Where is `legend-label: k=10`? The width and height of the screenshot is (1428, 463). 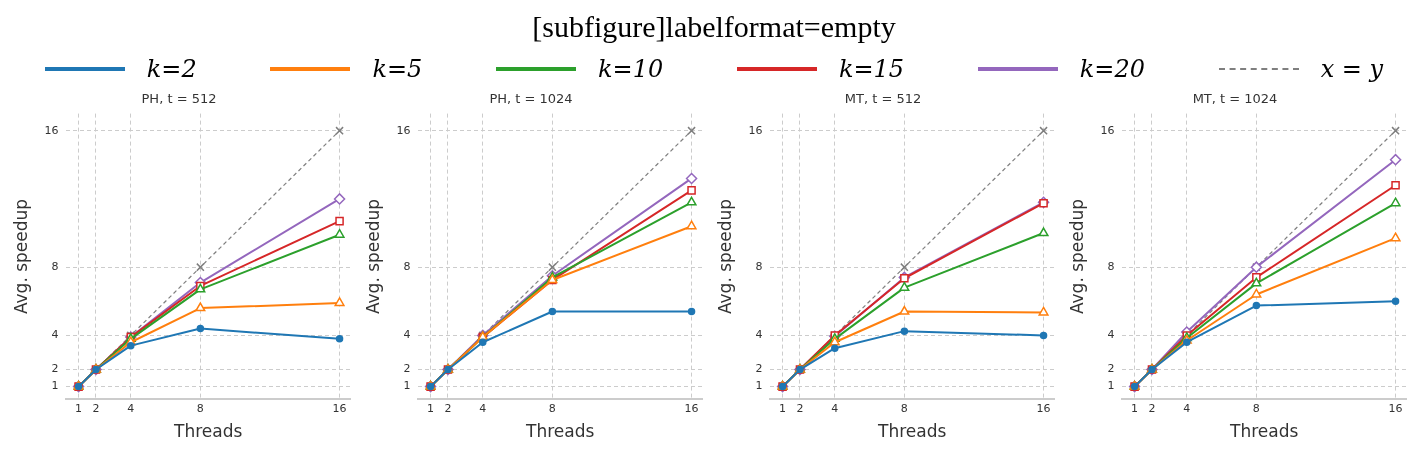
legend-label: k=10 is located at coordinates (631, 69).